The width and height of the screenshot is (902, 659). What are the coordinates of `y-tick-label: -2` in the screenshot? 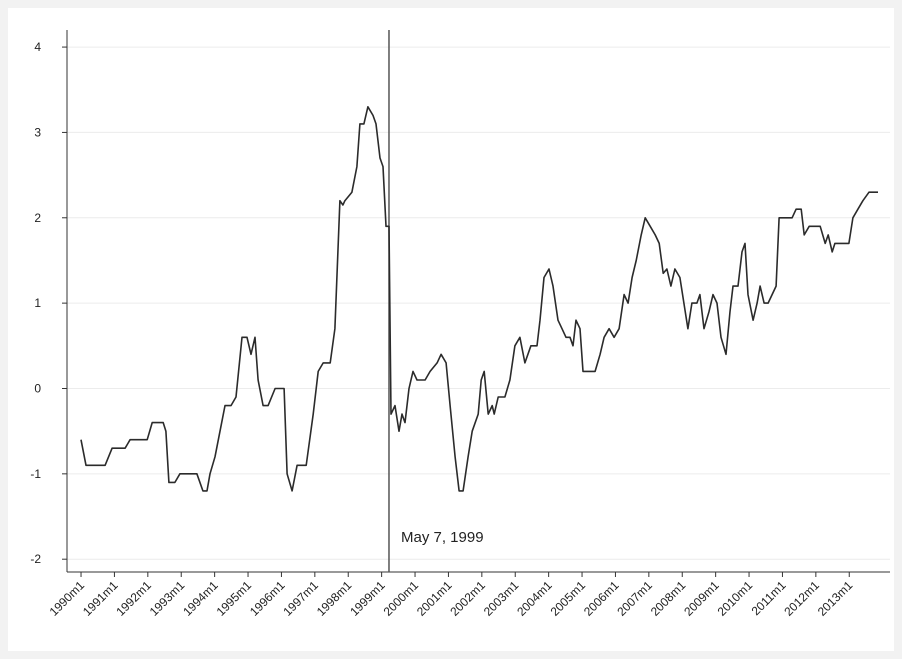 It's located at (35, 559).